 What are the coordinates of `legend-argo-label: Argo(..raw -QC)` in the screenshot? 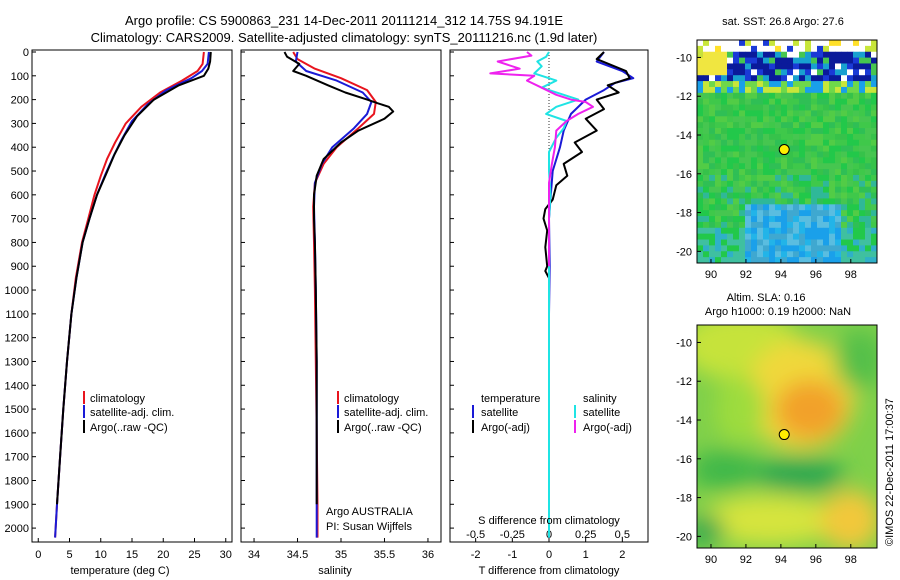 It's located at (129, 428).